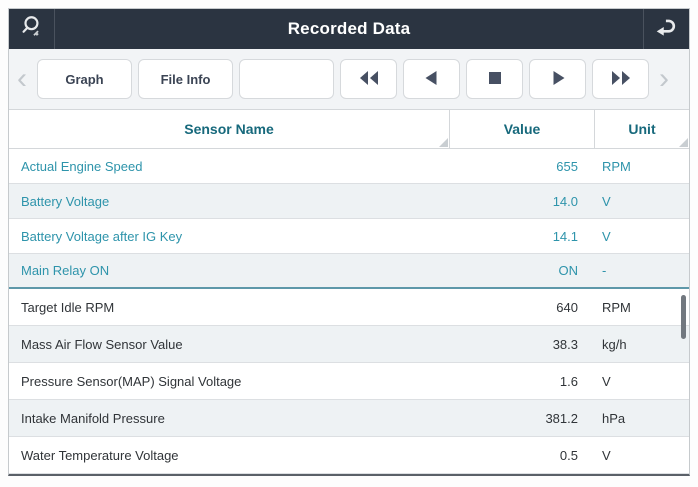  Describe the element at coordinates (65, 201) in the screenshot. I see `sensor-name-cell: Battery Voltage` at that location.